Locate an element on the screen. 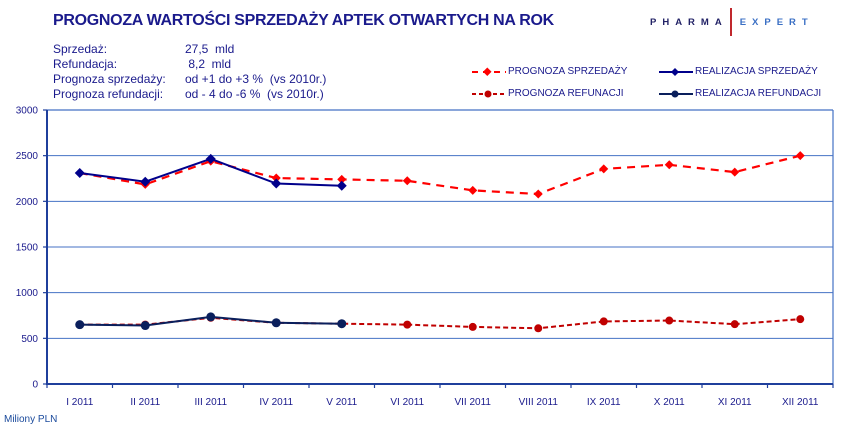 This screenshot has height=433, width=841. legend-item-actual-sales: REALIZACJA SPRZEDAŻY is located at coordinates (737, 71).